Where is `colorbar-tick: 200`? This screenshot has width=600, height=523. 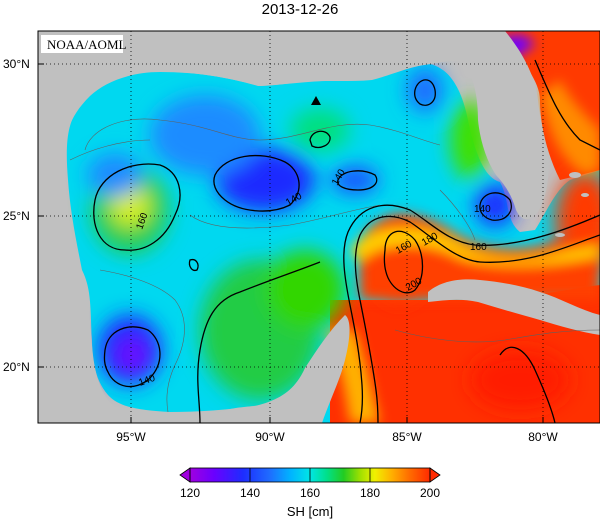
colorbar-tick: 200 is located at coordinates (430, 493).